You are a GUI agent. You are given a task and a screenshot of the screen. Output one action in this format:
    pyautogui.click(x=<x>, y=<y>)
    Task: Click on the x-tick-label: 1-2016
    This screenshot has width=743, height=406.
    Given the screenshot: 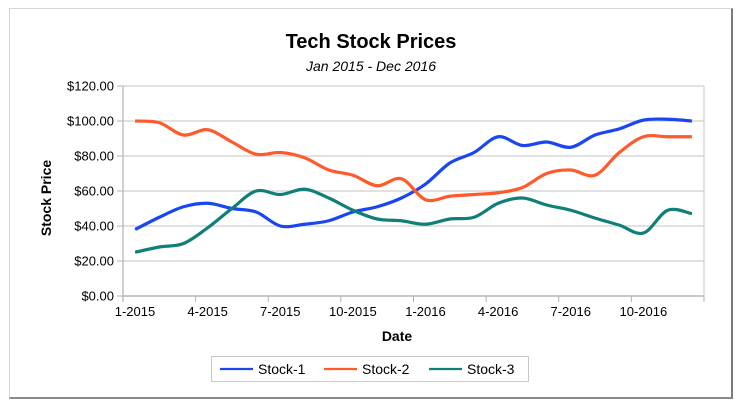 What is the action you would take?
    pyautogui.click(x=425, y=311)
    